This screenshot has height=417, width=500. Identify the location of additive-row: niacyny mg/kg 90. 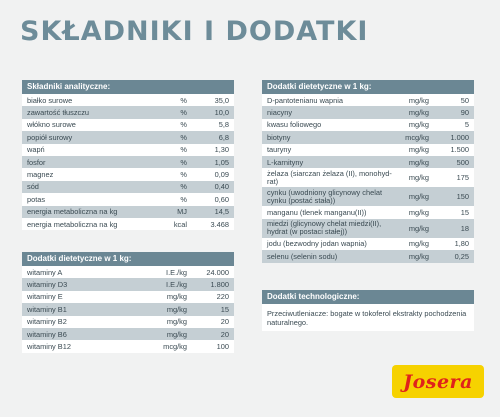
(368, 112).